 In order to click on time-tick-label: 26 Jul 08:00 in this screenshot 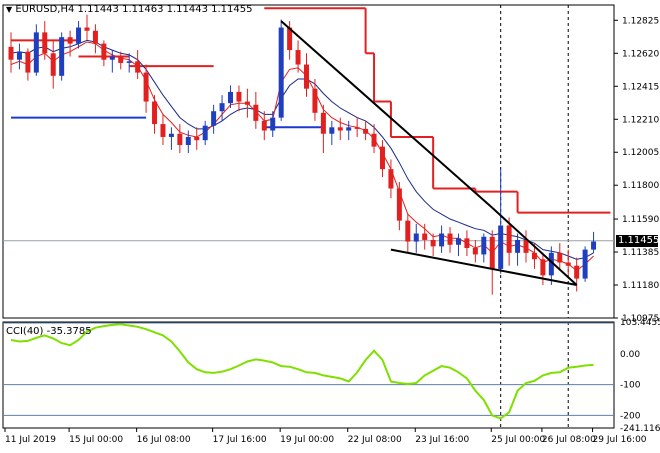, I will do `click(569, 440)`.